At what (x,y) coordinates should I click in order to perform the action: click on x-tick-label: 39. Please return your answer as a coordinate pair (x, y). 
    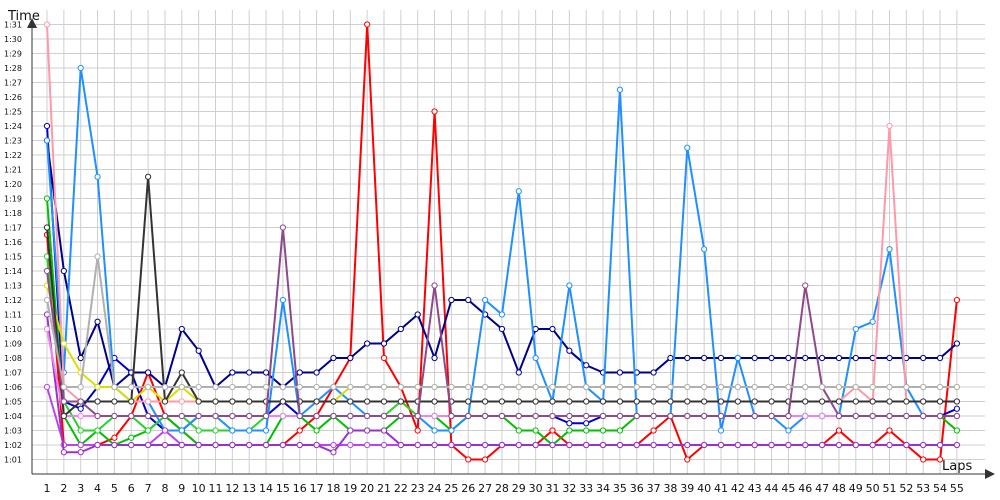
    Looking at the image, I should click on (687, 488).